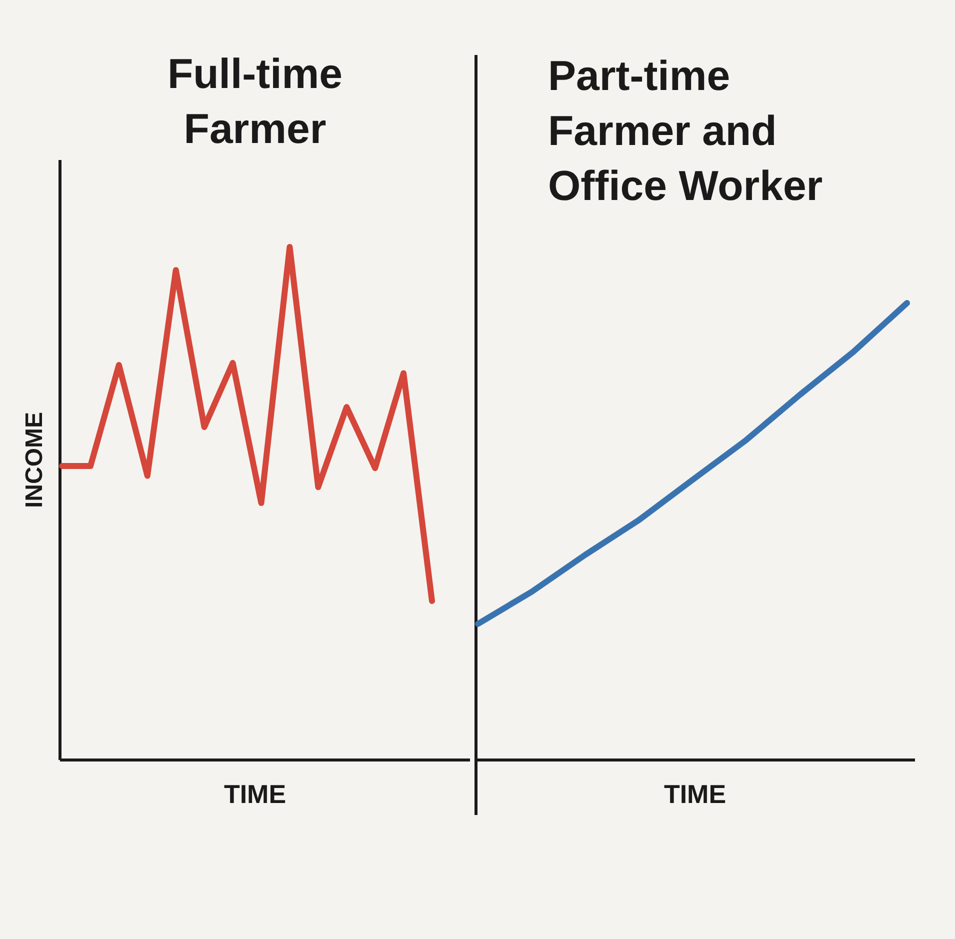 The width and height of the screenshot is (955, 939). Describe the element at coordinates (34, 460) in the screenshot. I see `y-axis-title: INCOME` at that location.